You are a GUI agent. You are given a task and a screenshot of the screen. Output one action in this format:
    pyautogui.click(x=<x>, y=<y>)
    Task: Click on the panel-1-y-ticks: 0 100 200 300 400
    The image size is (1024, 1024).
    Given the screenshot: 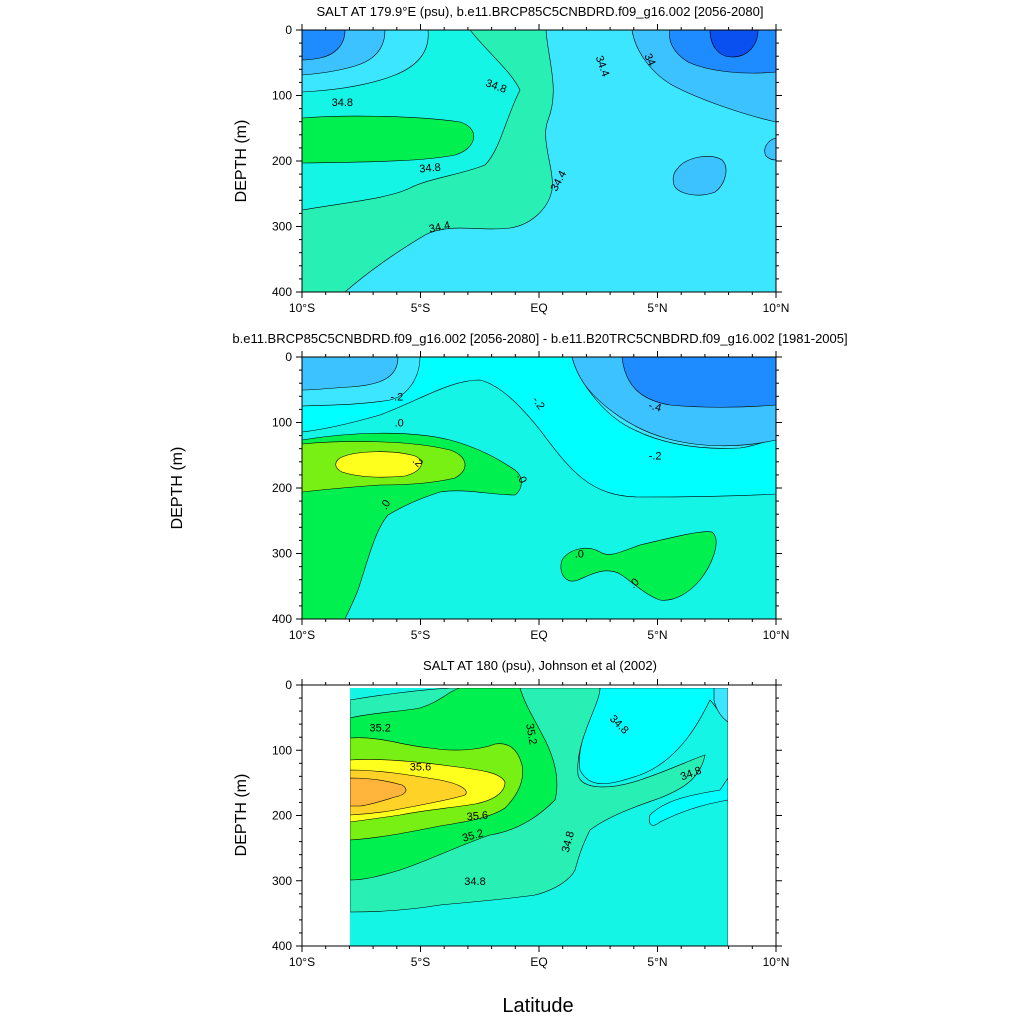 What is the action you would take?
    pyautogui.click(x=527, y=161)
    